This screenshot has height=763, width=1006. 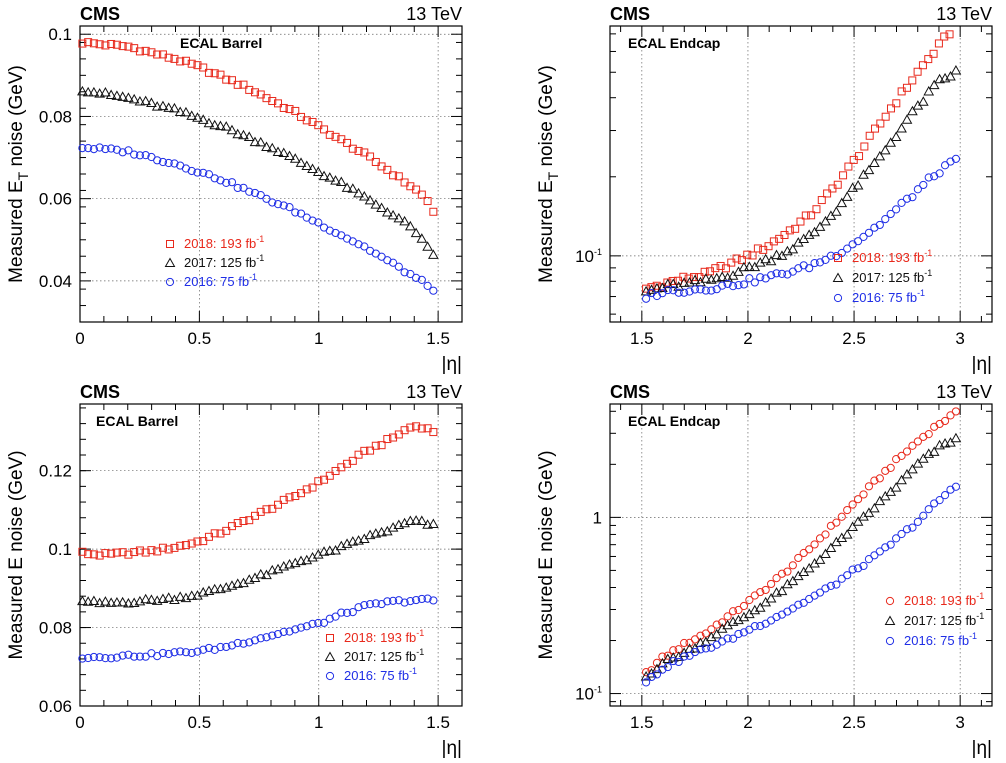 I want to click on legend-entry-name: 2018: 193 fb, so click(x=220, y=243).